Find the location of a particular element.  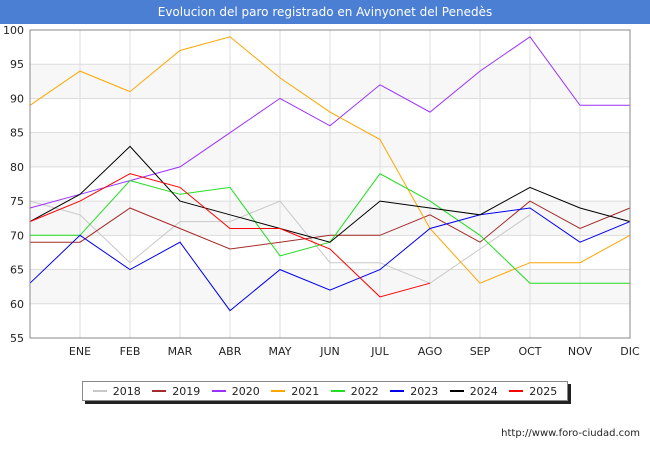

y-tick-label: 90 is located at coordinates (17, 98).